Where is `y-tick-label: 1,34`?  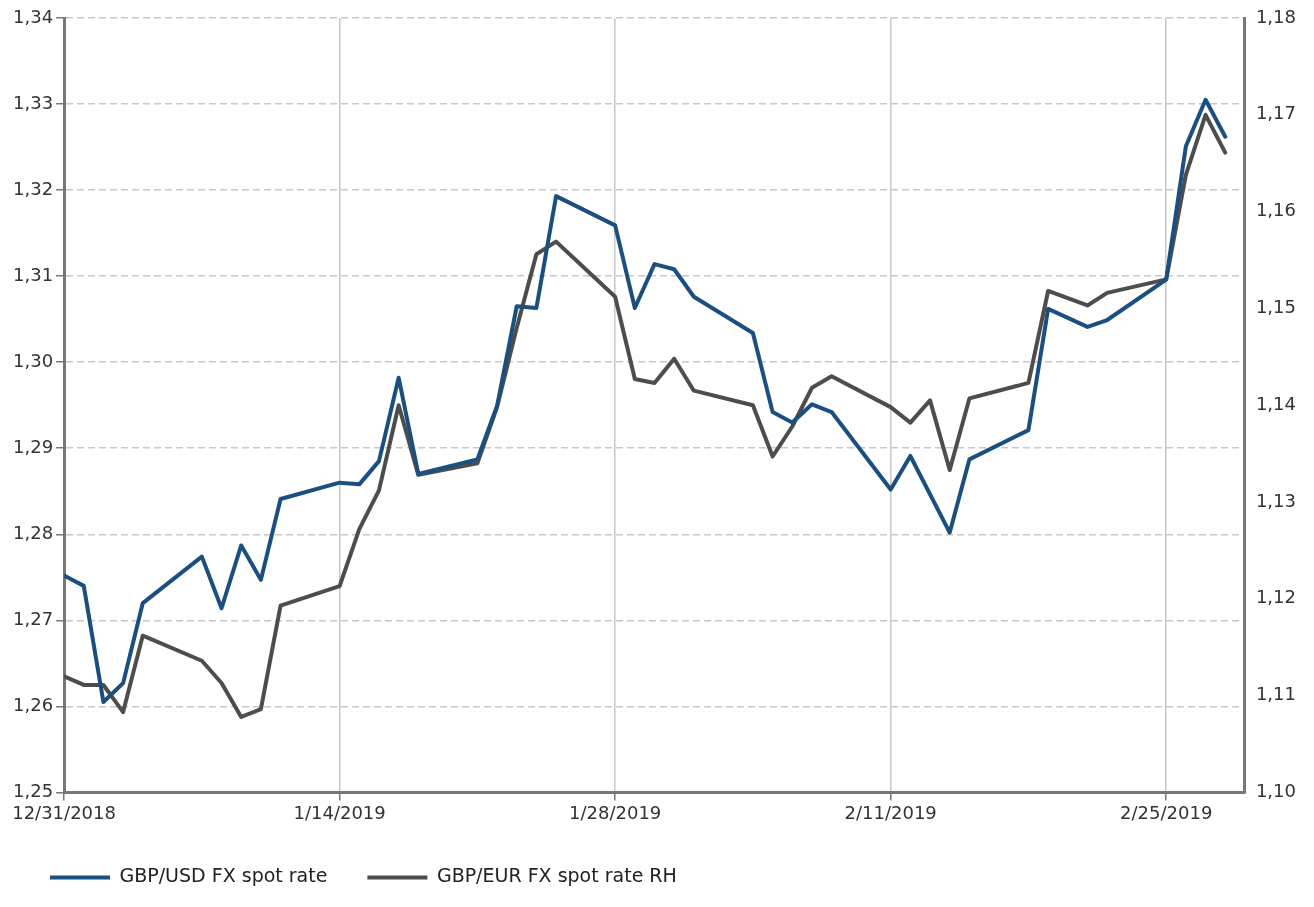
y-tick-label: 1,34 is located at coordinates (33, 16).